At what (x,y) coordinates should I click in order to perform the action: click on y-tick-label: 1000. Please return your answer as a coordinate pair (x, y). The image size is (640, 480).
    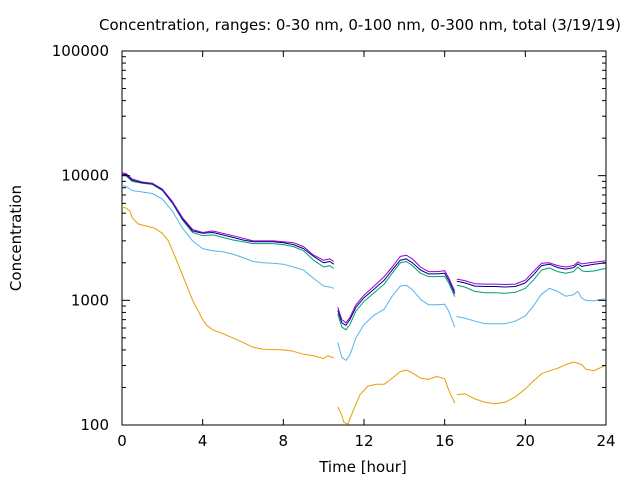
    Looking at the image, I should click on (90, 300).